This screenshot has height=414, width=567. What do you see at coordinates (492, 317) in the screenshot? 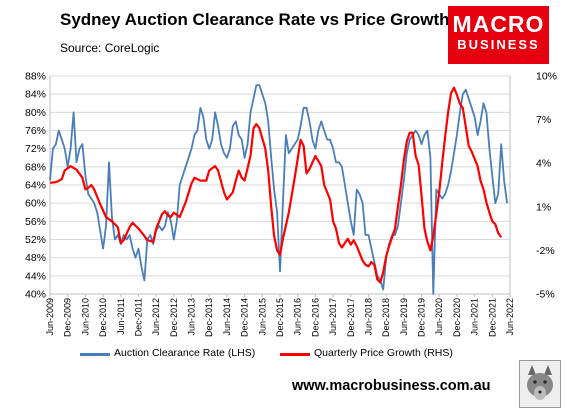
I see `x-axis-tick-label: Dec-2021` at bounding box center [492, 317].